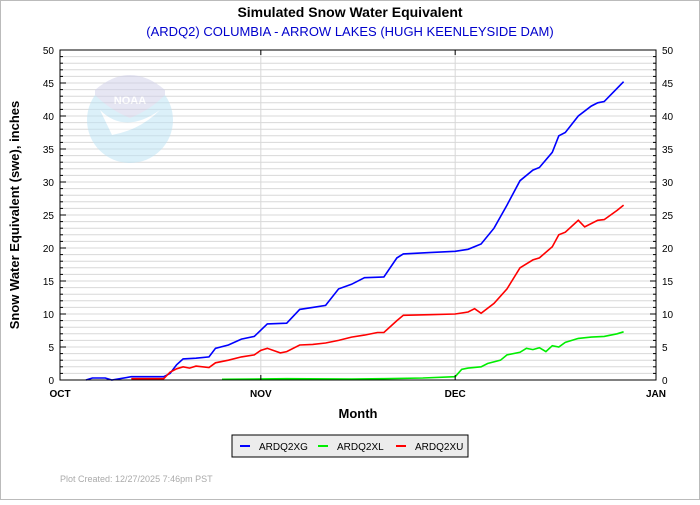  Describe the element at coordinates (49, 216) in the screenshot. I see `y-tick-label: 25` at that location.